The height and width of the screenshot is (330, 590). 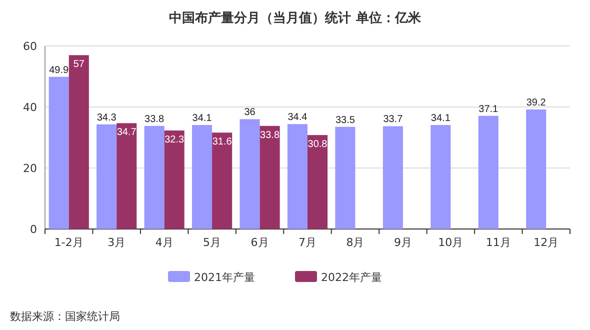 What do you see at coordinates (307, 242) in the screenshot?
I see `x-tick-label: 7月` at bounding box center [307, 242].